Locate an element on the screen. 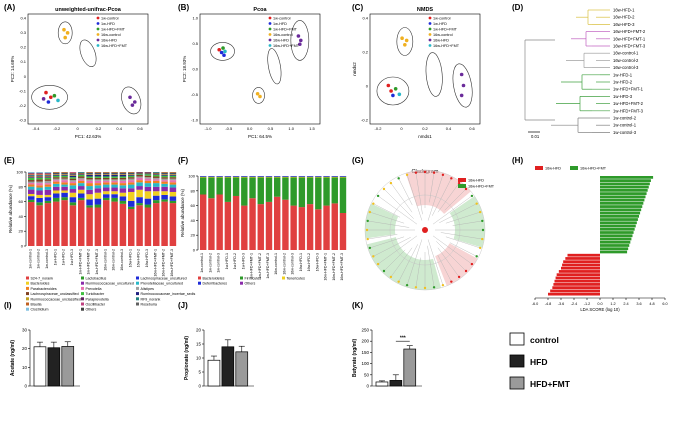 The width and height of the screenshot is (675, 424). chart-title: unweighted-unifrac-Pcoa is located at coordinates (88, 10).